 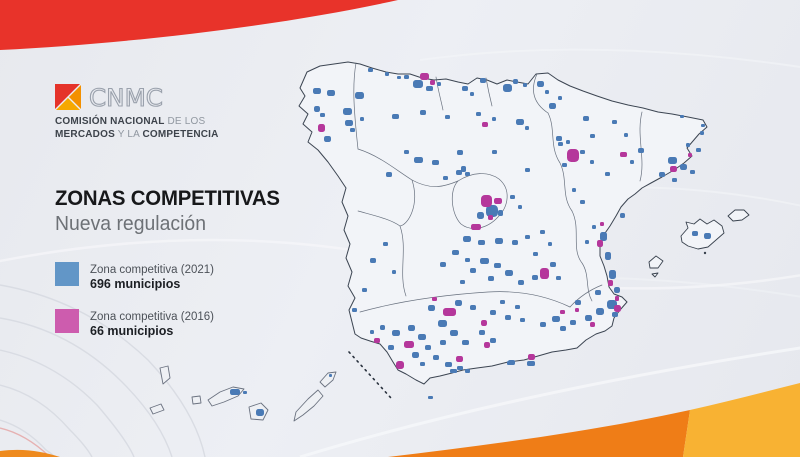 I want to click on legend-label-2021: Zona competitiva (2021), so click(x=152, y=270).